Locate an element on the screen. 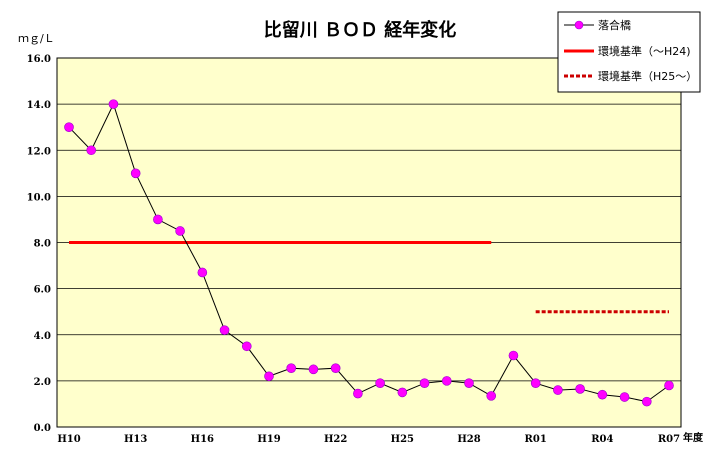  legend-series-marker is located at coordinates (579, 25).